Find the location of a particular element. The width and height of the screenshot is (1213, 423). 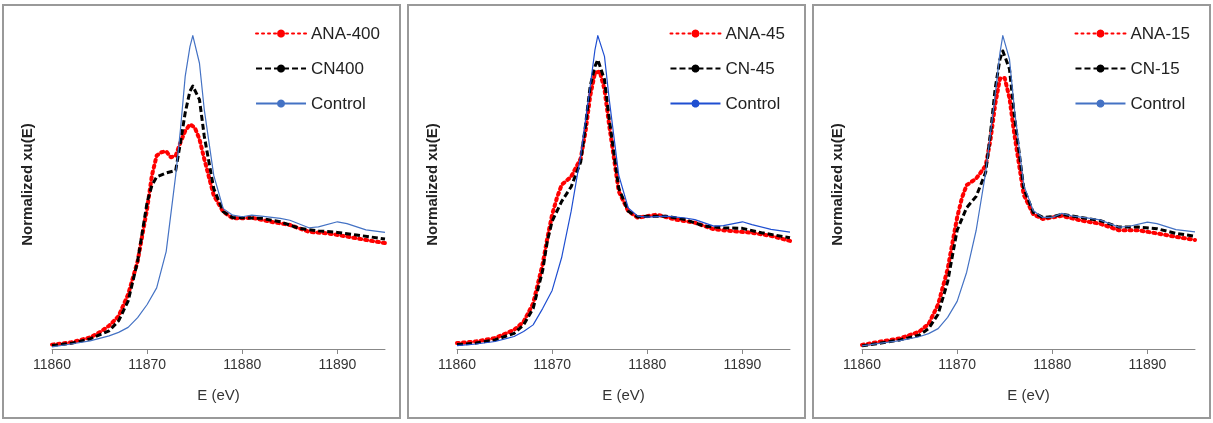

legend-label: ANA-400 is located at coordinates (345, 33).